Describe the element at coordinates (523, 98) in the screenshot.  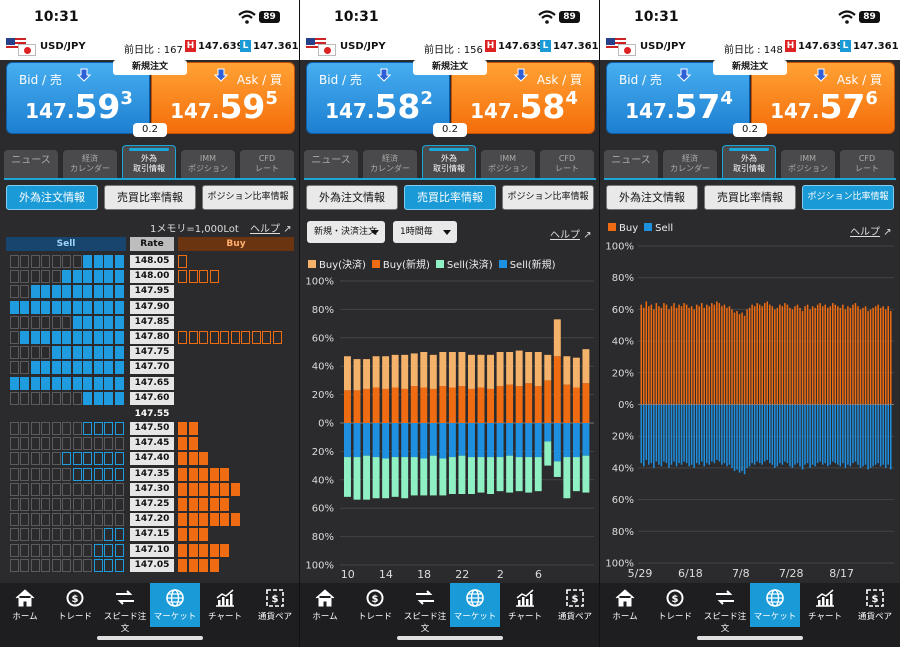
I see `ask-quote-button: Ask / 買 147.584` at that location.